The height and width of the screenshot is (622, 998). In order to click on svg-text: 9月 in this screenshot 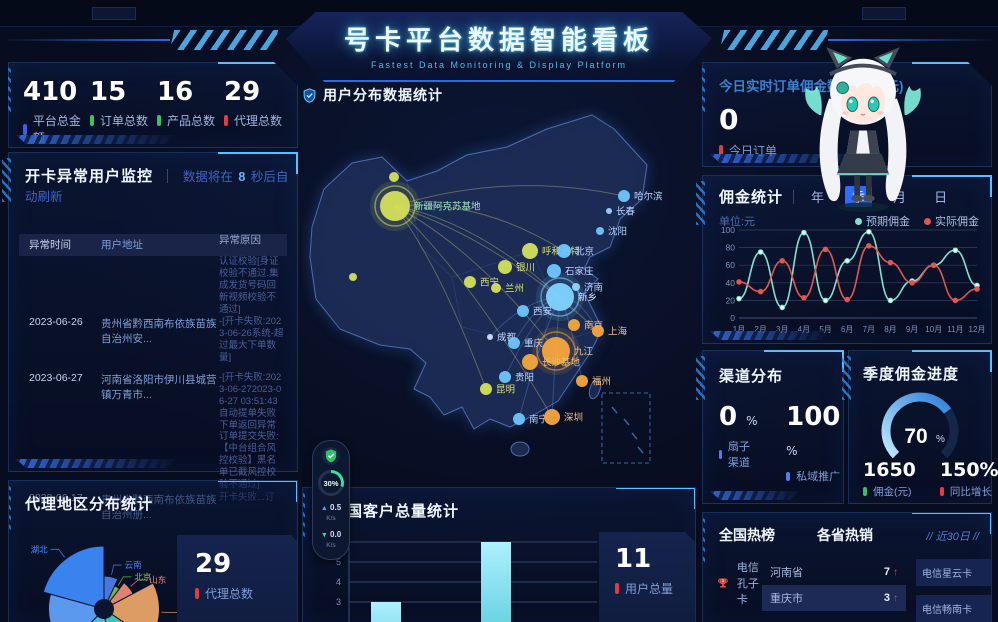, I will do `click(912, 329)`.